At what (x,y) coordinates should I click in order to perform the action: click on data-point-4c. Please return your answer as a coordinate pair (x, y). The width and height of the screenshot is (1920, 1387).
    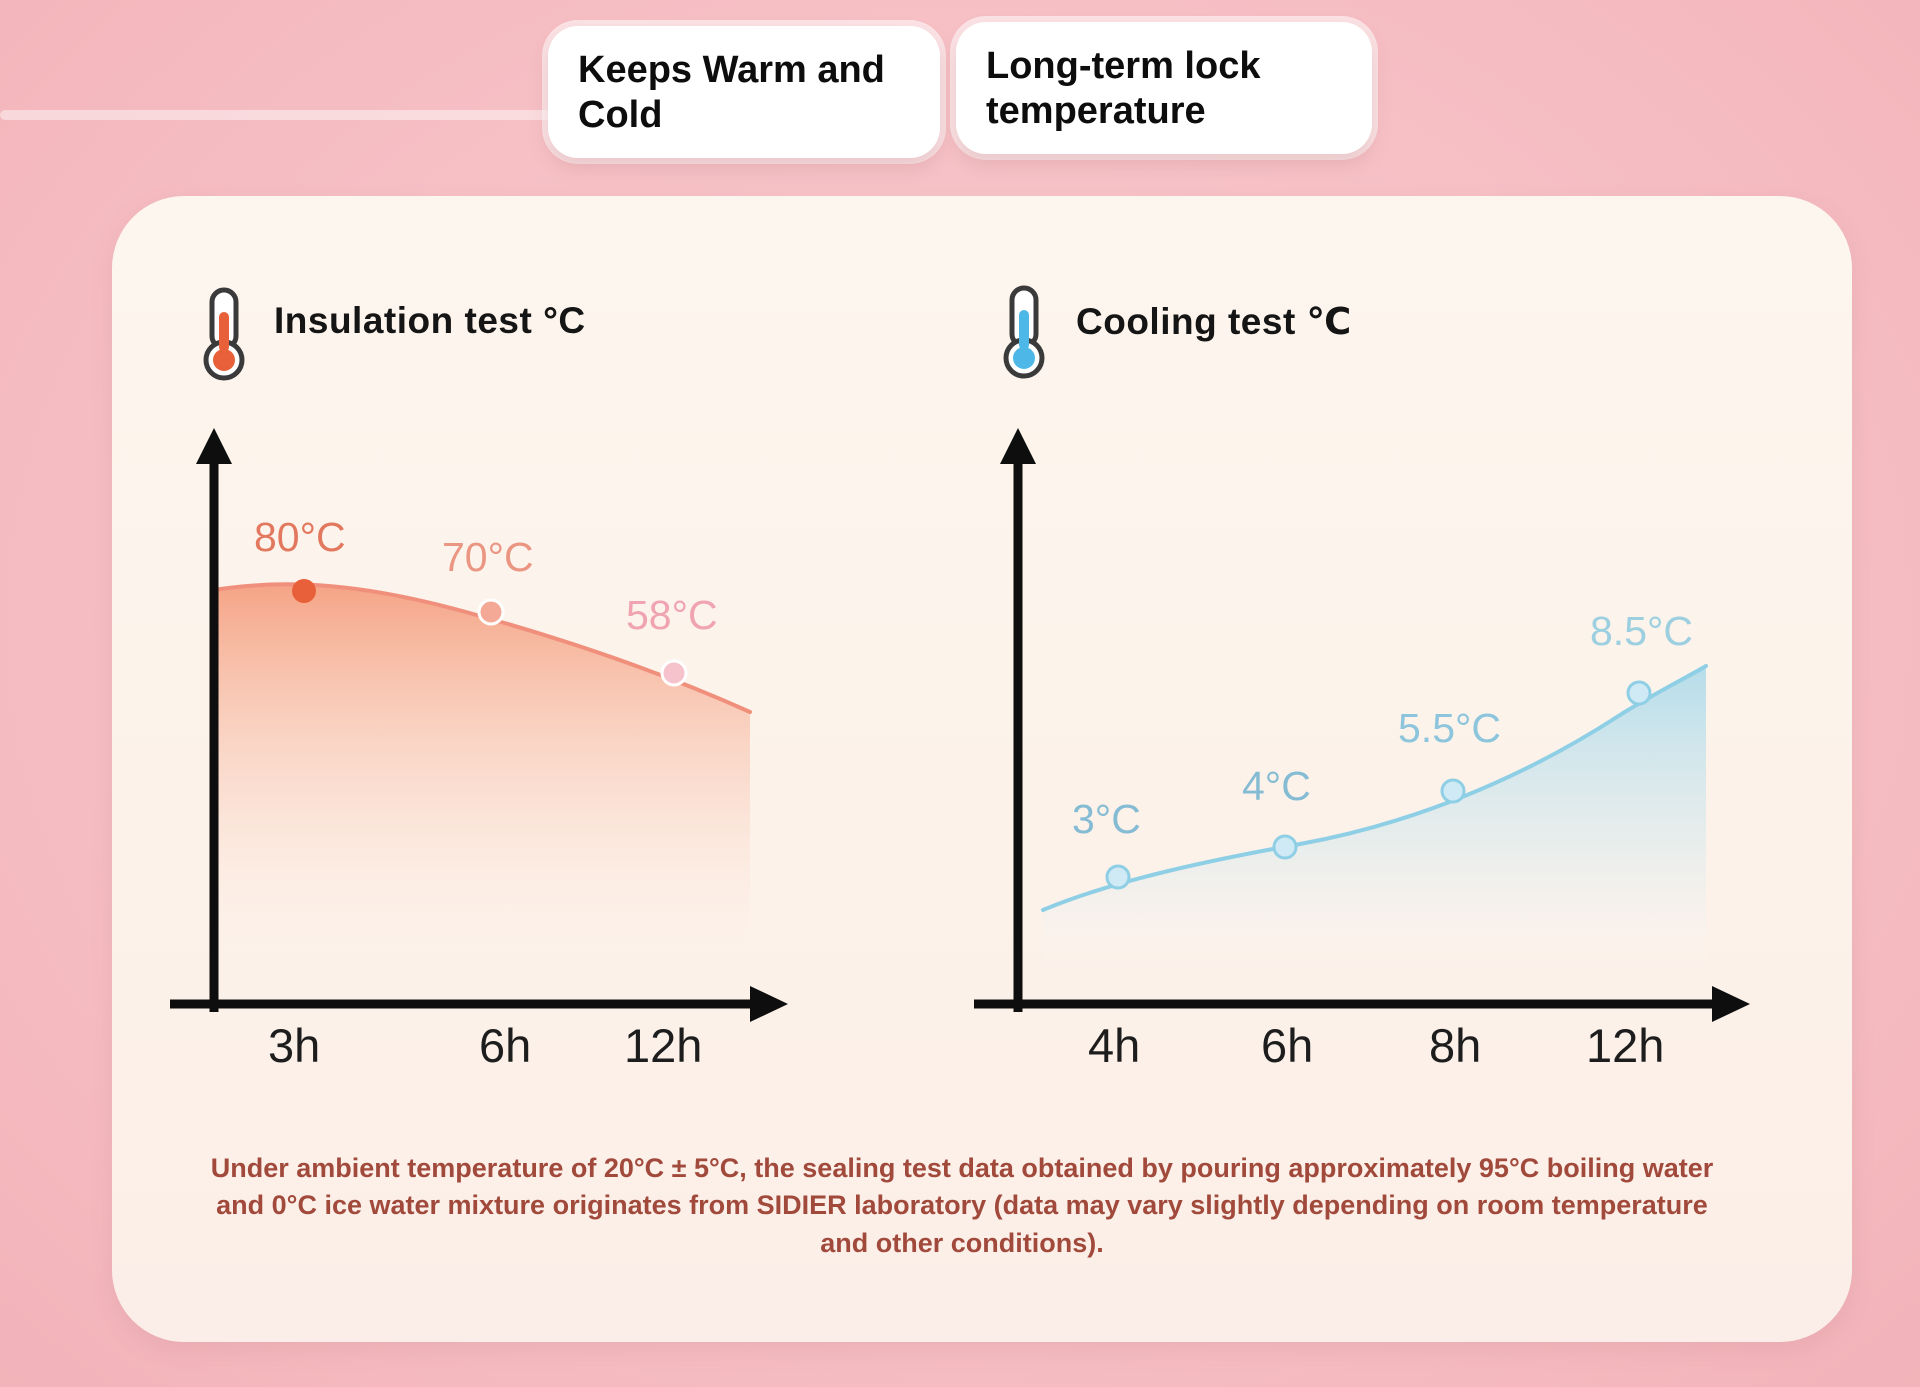
    Looking at the image, I should click on (1285, 847).